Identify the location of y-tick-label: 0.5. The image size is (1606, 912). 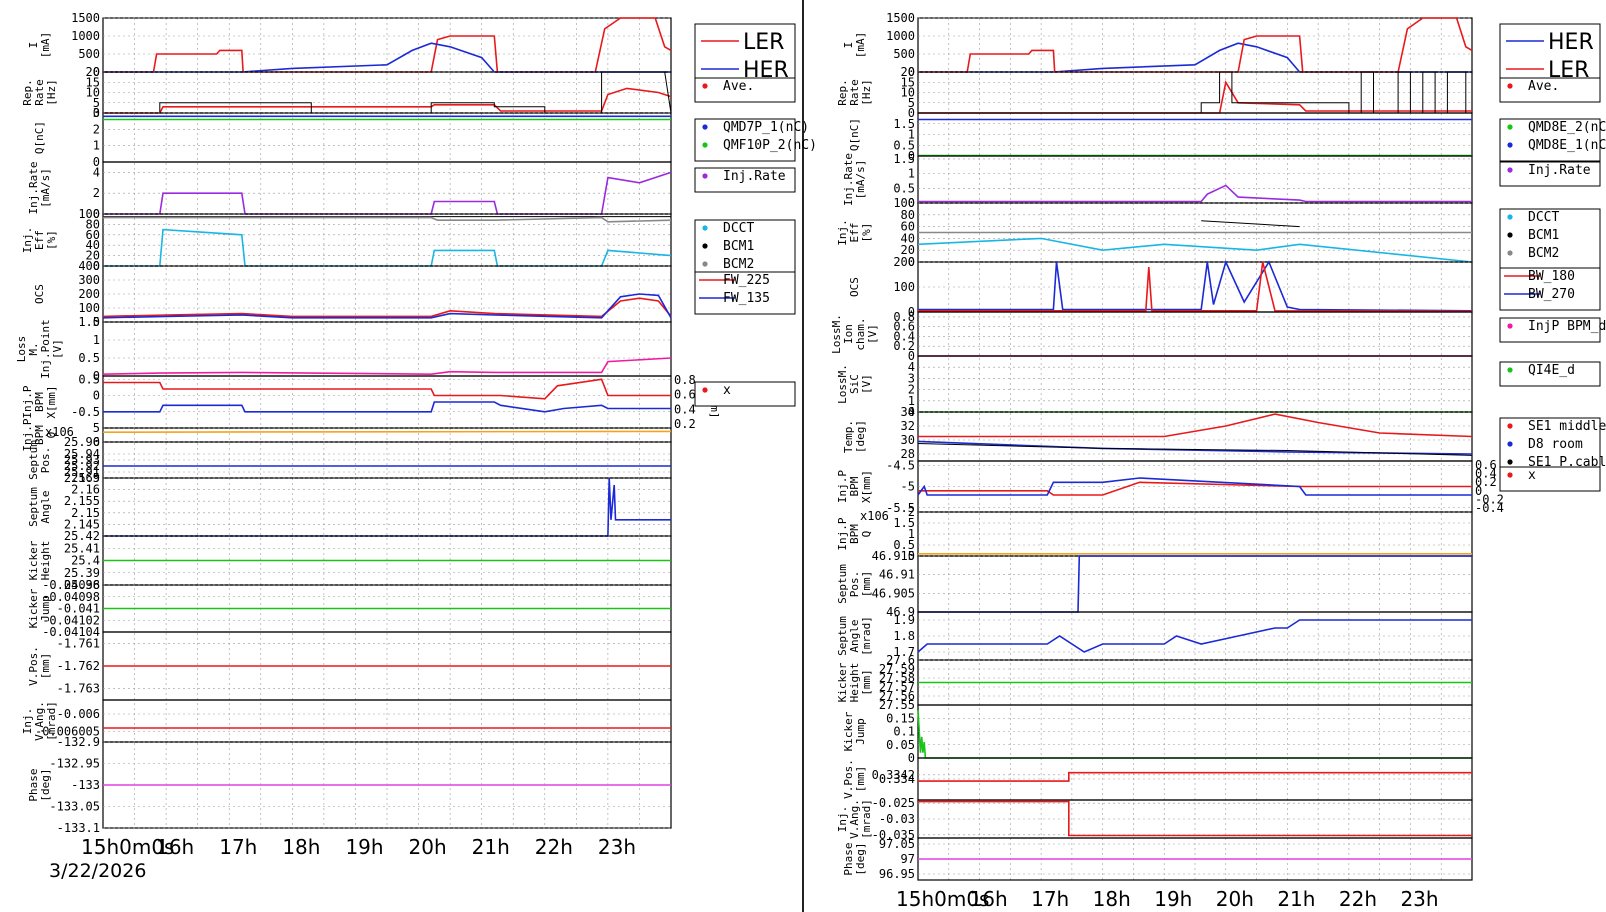
(89, 379).